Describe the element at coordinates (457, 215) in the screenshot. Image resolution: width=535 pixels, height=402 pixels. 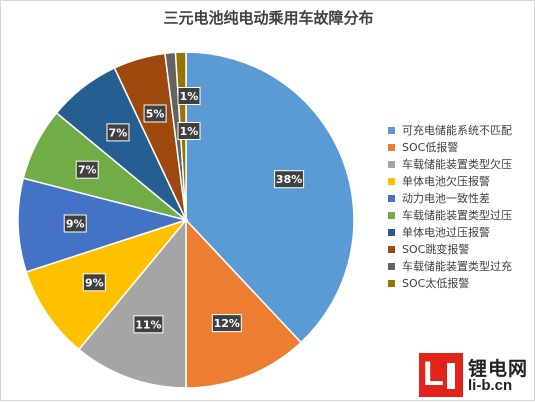
I see `legend-label: 车载储能装置类型过压` at that location.